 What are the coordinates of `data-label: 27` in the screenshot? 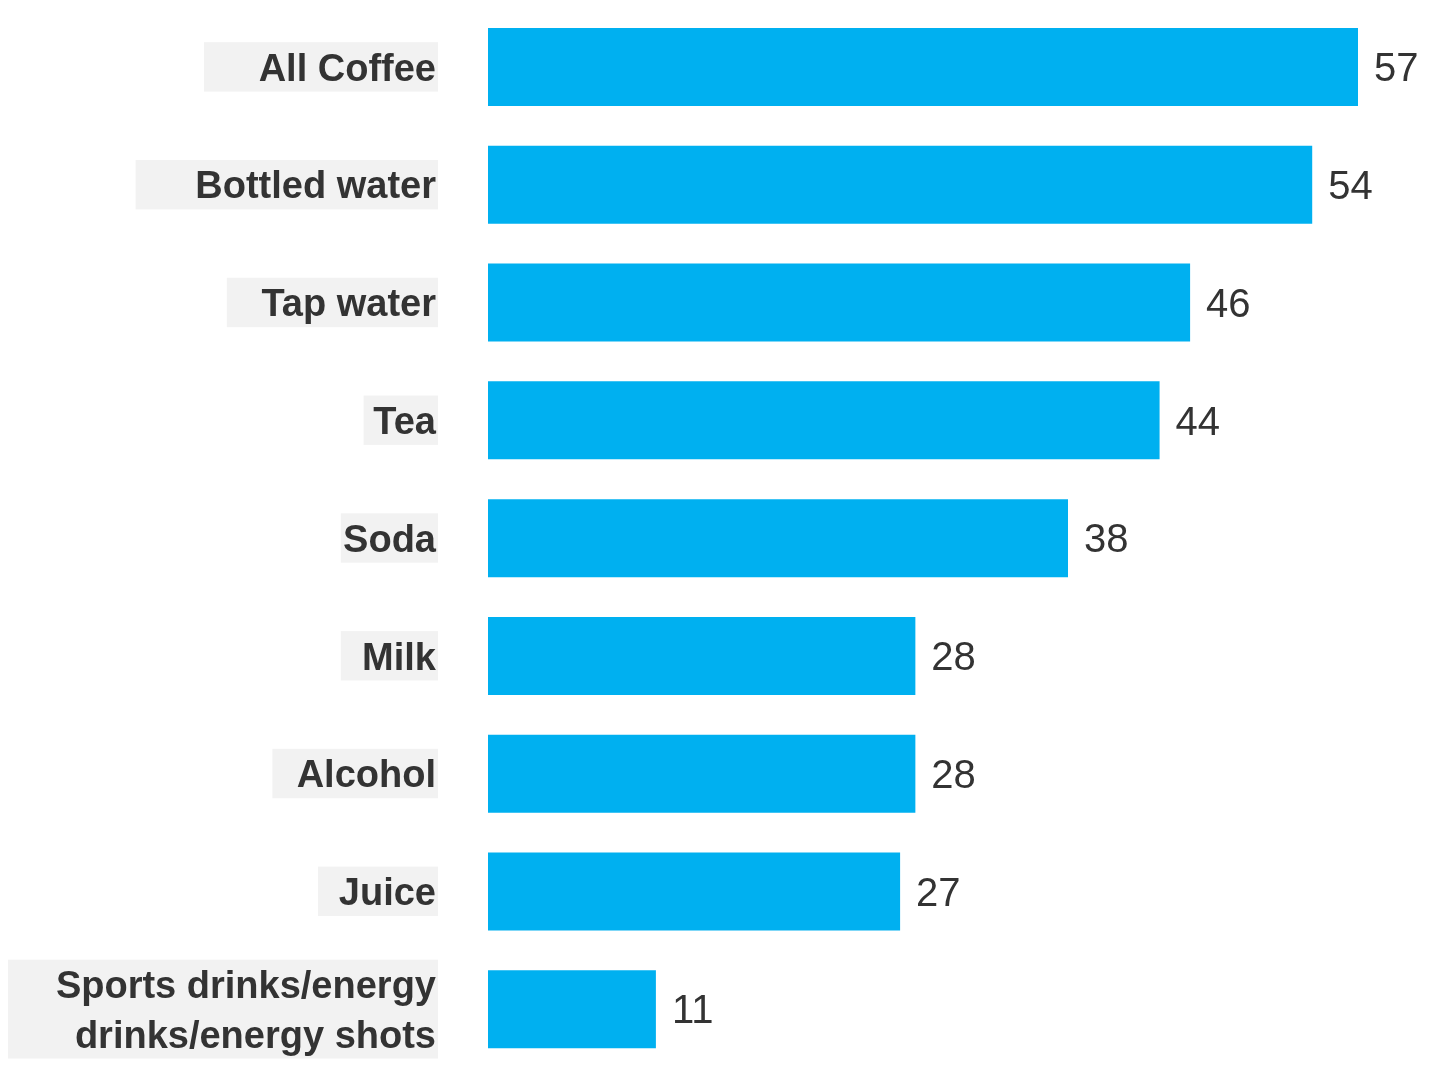 It's located at (938, 891).